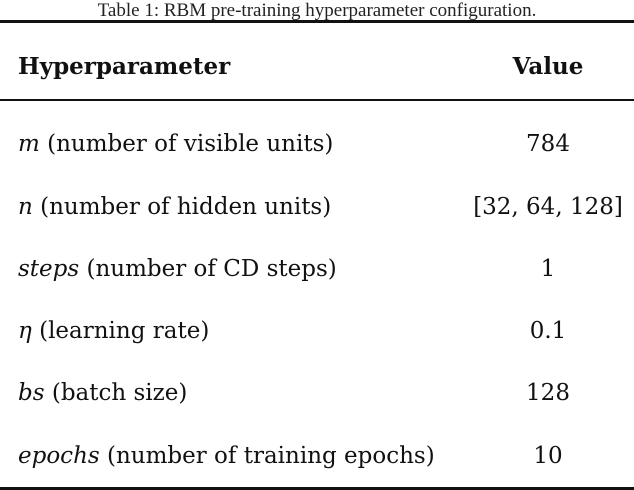 The image size is (634, 490). I want to click on param-description: (number of visible units), so click(190, 144).